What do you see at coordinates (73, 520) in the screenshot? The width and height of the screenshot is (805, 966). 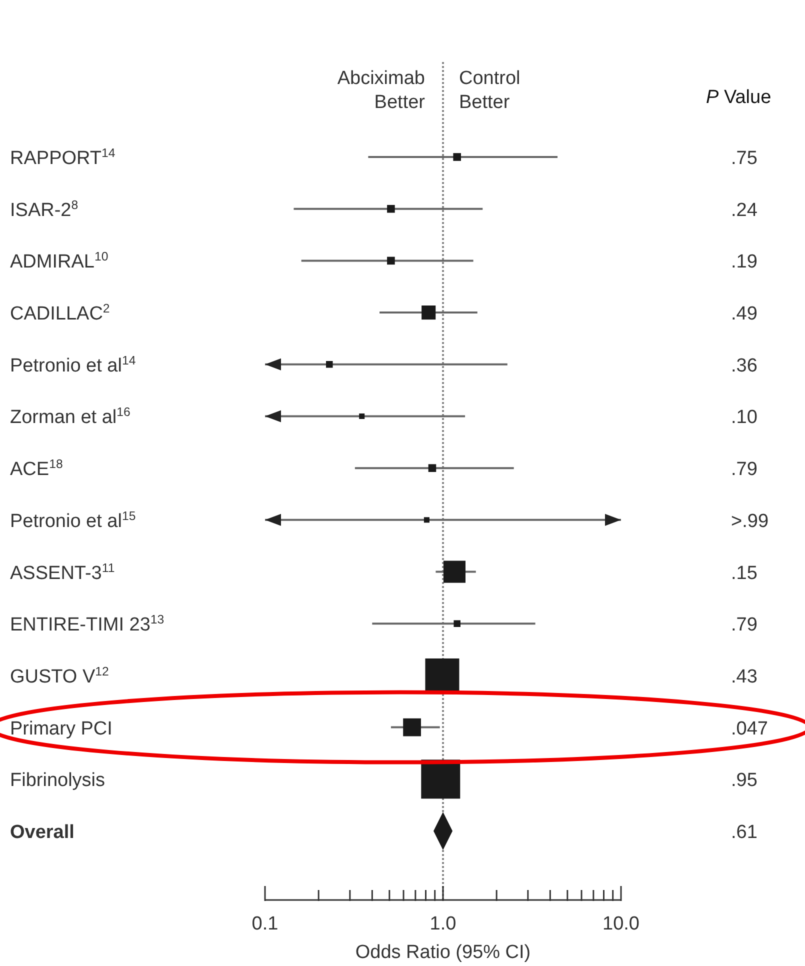 I see `y-tick-label: Petronio et al$^{15}$` at bounding box center [73, 520].